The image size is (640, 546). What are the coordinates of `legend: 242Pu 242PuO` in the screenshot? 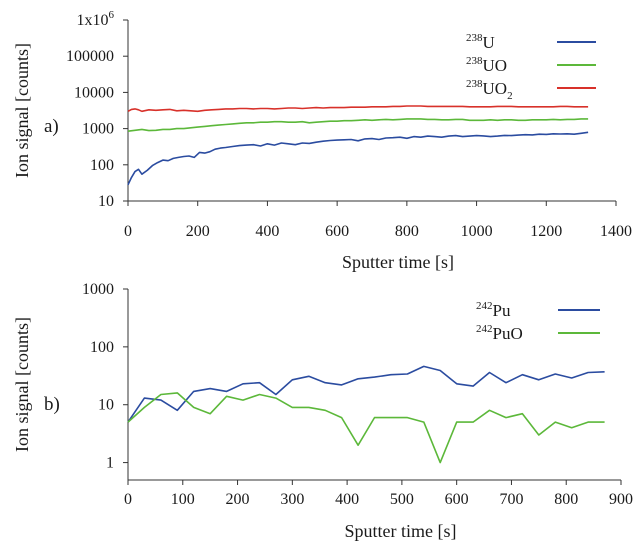 It's located at (538, 321).